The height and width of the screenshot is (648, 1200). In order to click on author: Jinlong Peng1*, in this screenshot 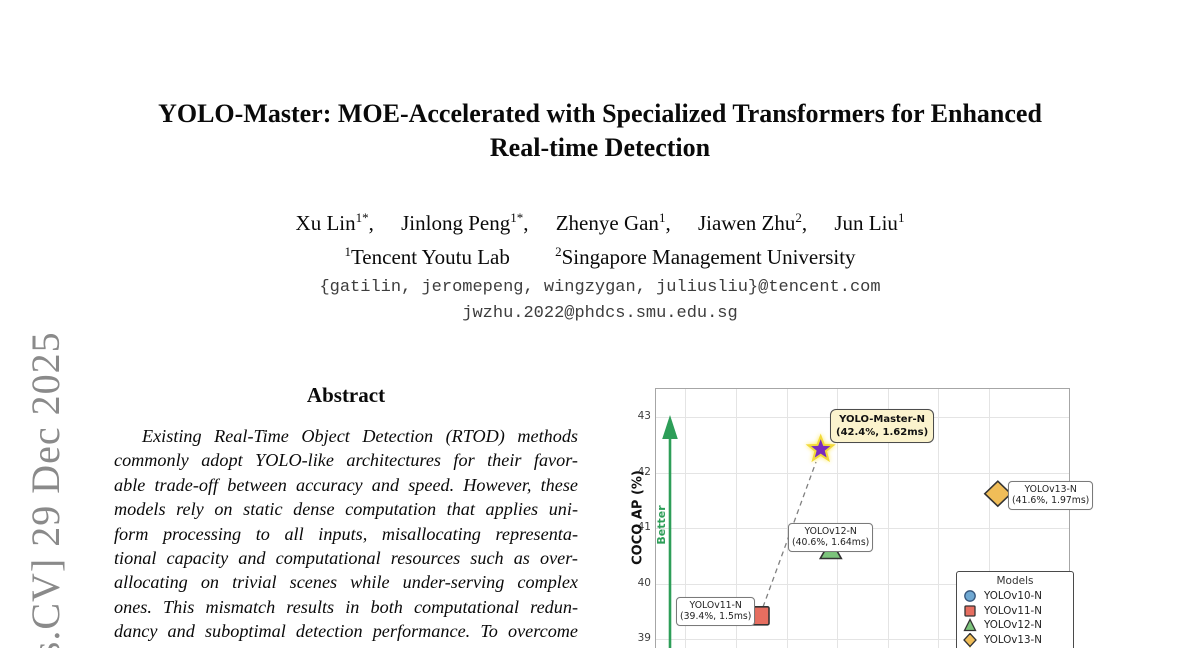, I will do `click(465, 222)`.